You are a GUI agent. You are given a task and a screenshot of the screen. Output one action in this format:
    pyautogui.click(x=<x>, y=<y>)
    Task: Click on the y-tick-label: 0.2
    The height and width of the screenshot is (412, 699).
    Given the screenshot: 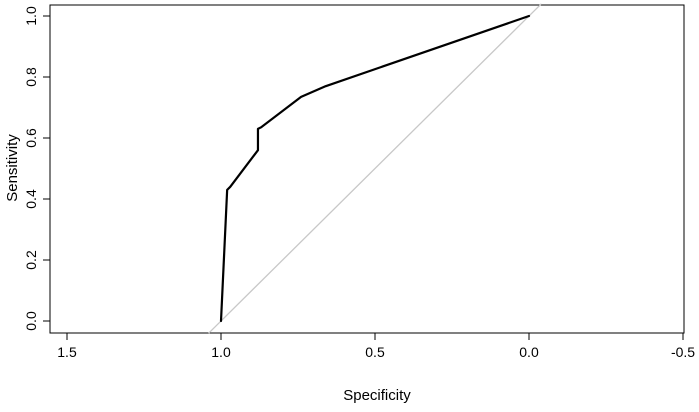 What is the action you would take?
    pyautogui.click(x=31, y=260)
    